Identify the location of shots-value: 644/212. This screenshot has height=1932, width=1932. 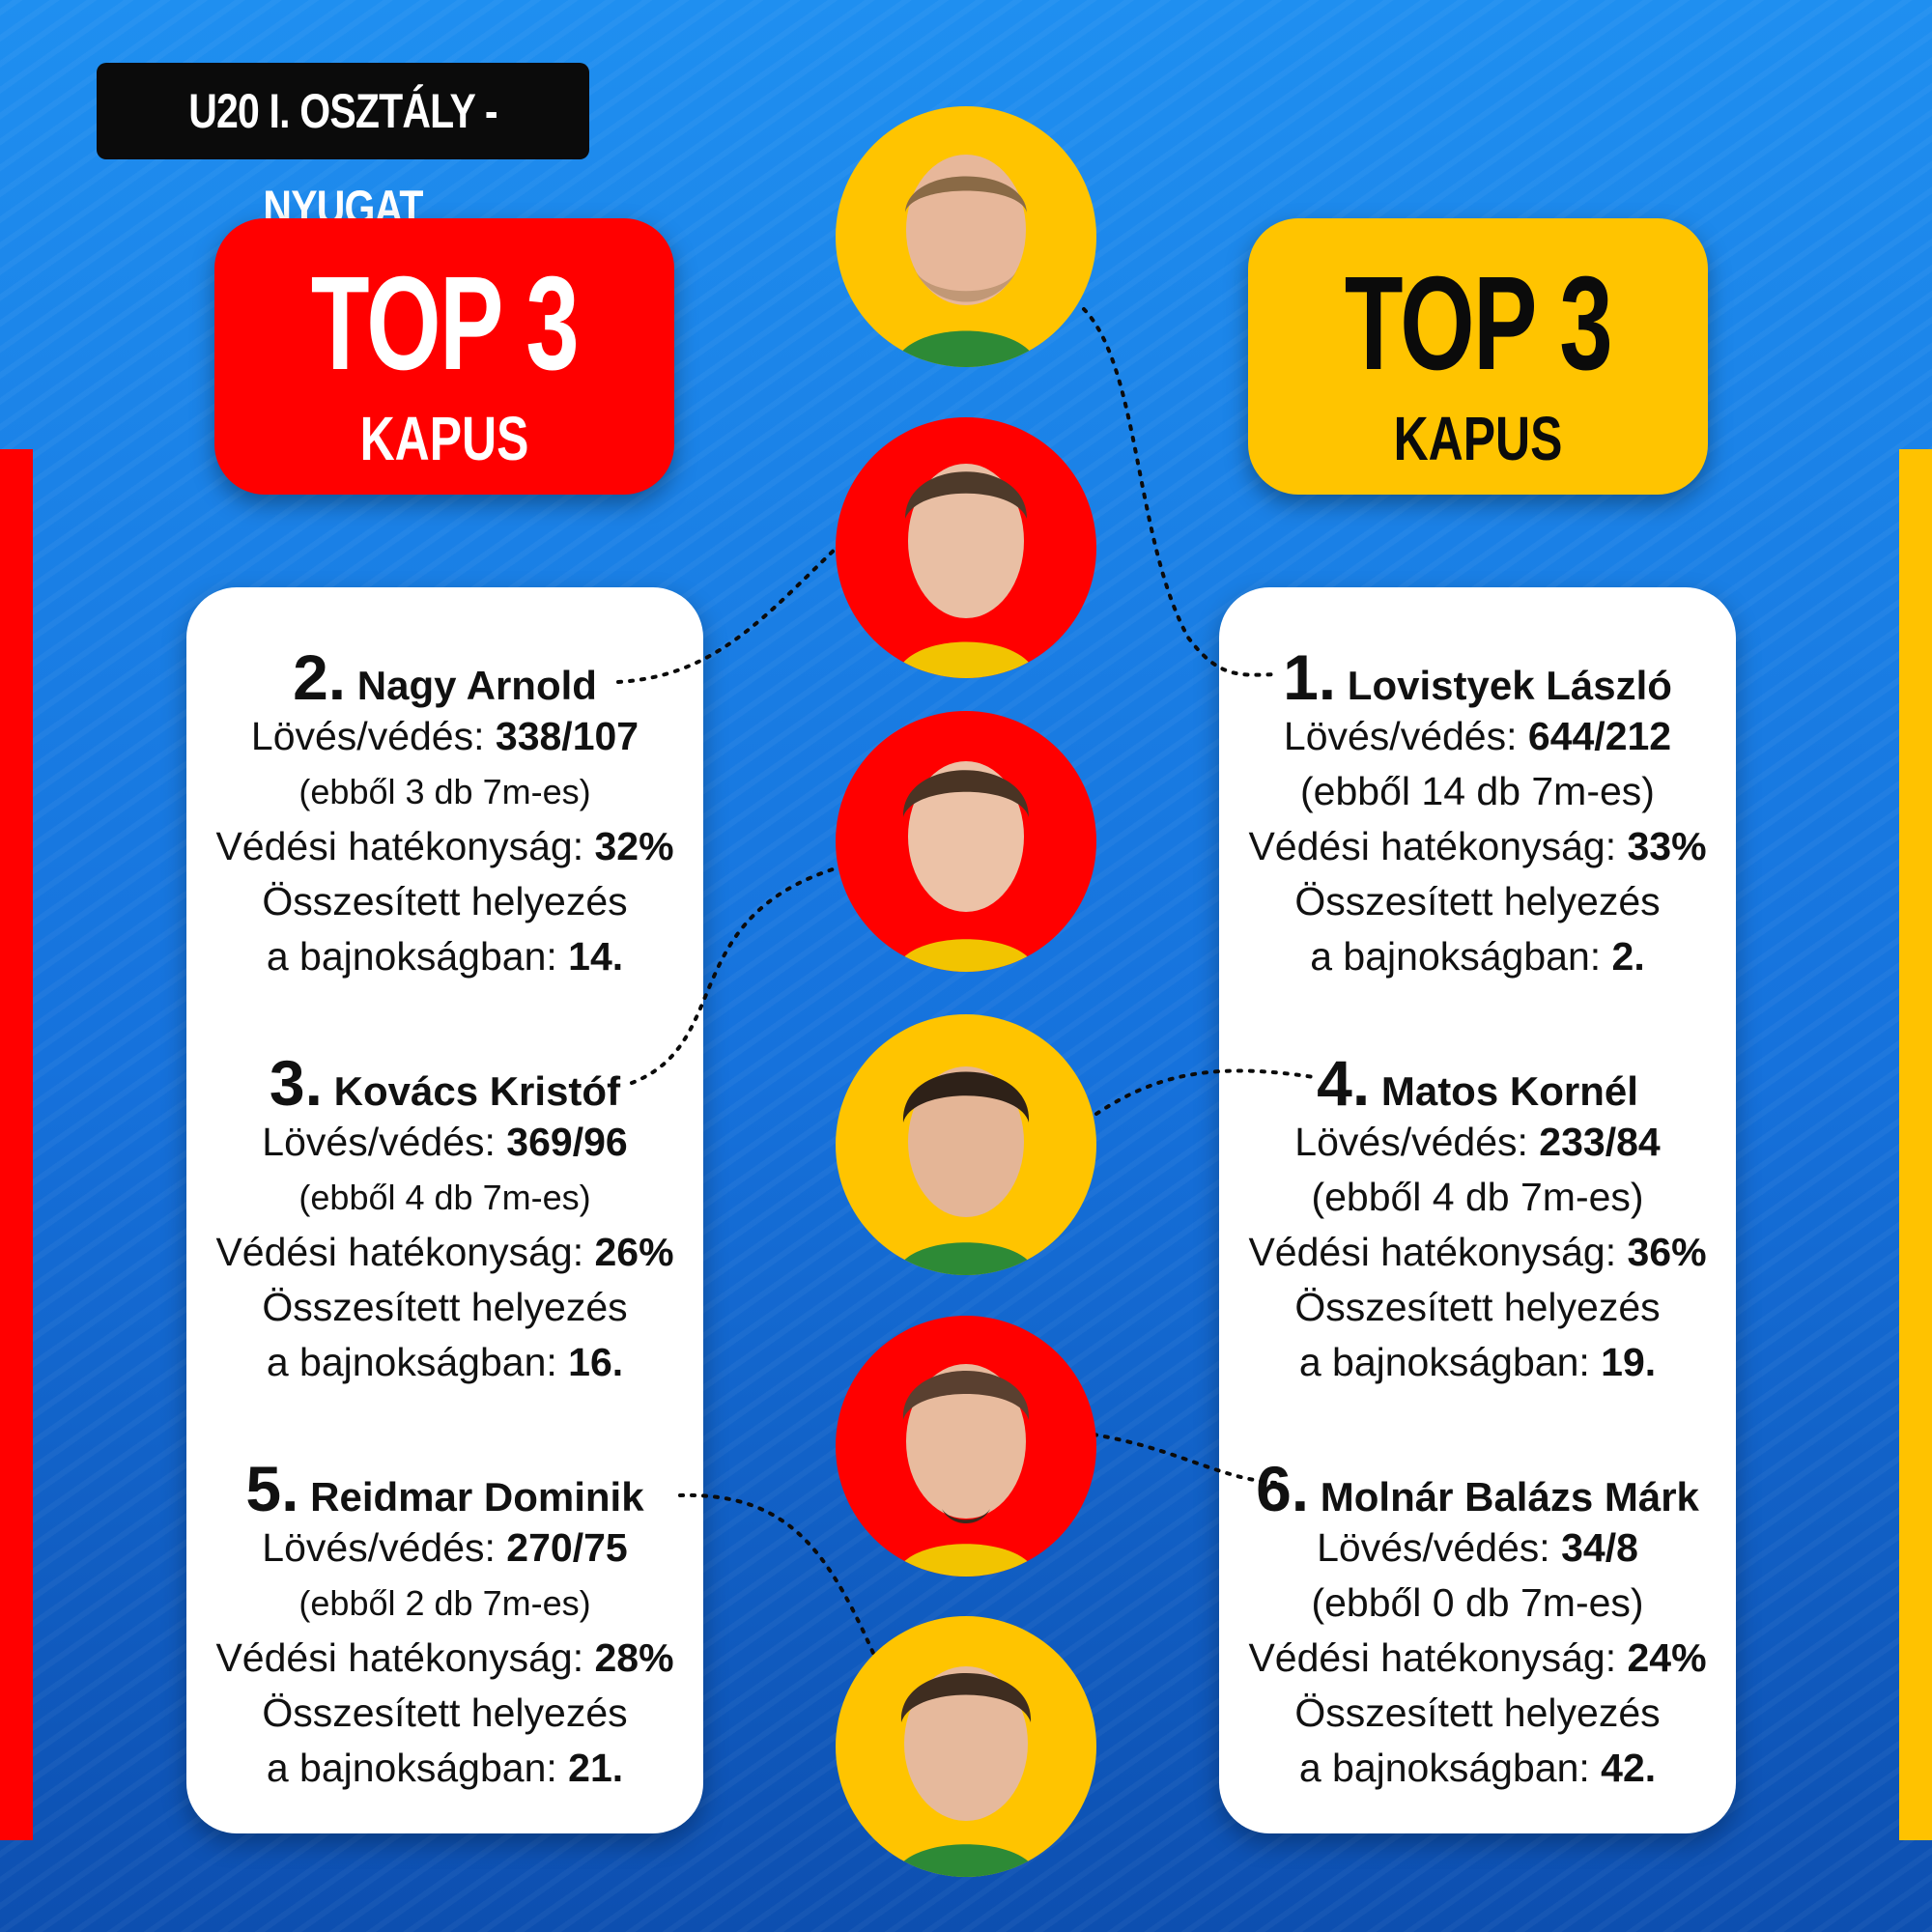
(1599, 736).